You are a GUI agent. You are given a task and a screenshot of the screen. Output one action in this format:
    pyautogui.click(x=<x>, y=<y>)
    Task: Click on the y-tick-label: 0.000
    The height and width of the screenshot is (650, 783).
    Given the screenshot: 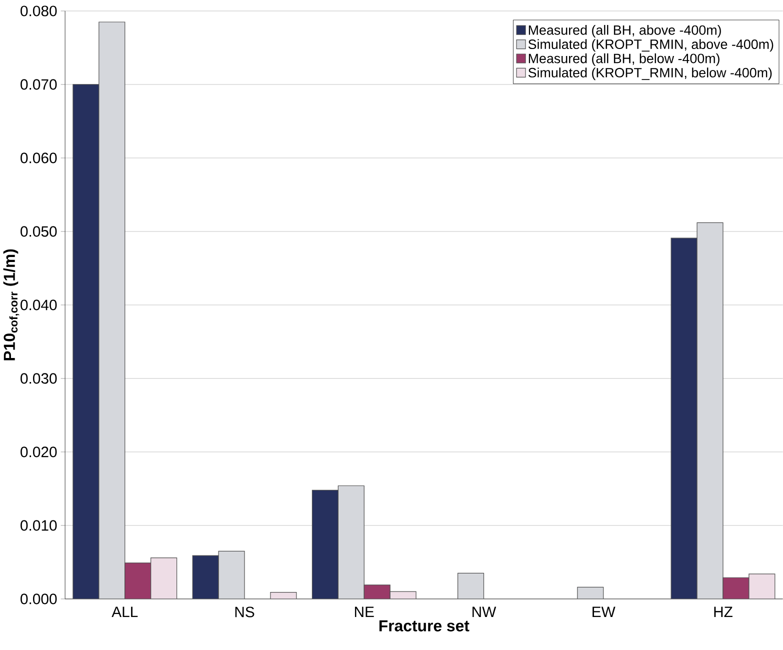 What is the action you would take?
    pyautogui.click(x=38, y=599)
    